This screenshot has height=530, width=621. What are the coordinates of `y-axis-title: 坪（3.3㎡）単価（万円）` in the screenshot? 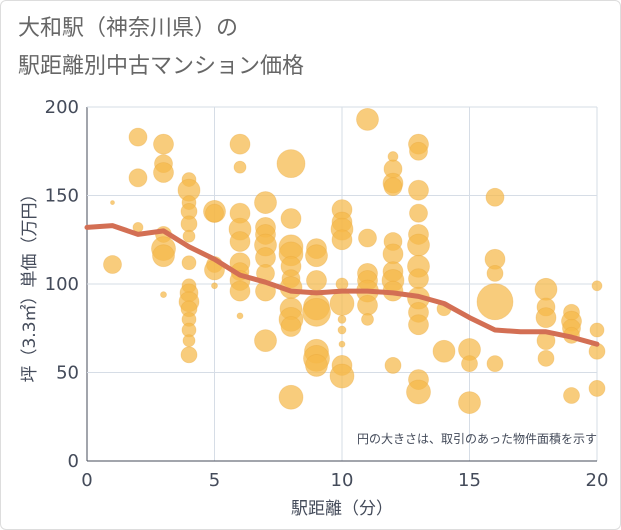 It's located at (30, 283).